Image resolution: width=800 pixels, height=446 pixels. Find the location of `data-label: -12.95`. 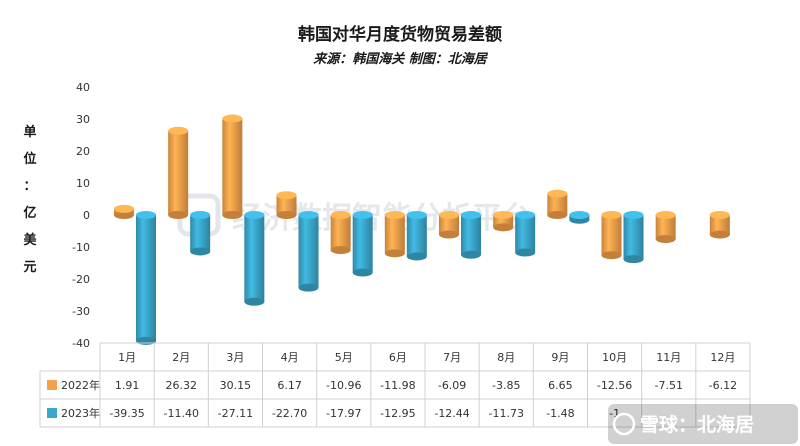

data-label: -12.95 is located at coordinates (397, 413).